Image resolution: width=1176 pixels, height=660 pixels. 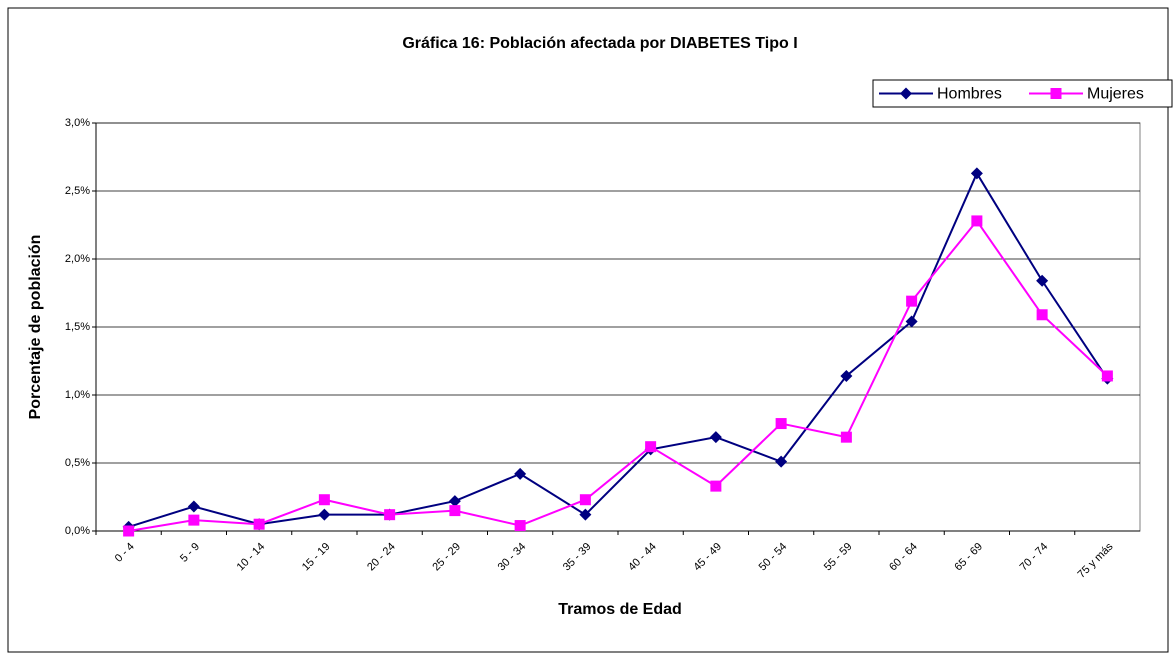 I want to click on legend-label: Hombres, so click(x=969, y=94).